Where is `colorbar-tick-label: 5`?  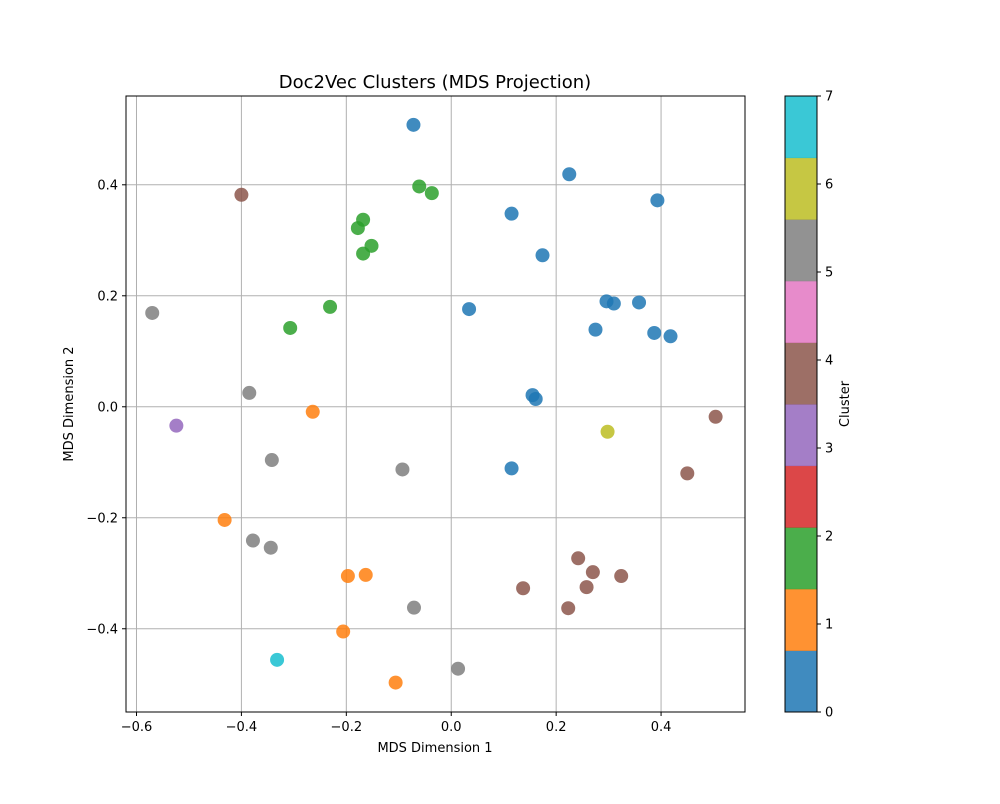 colorbar-tick-label: 5 is located at coordinates (829, 273).